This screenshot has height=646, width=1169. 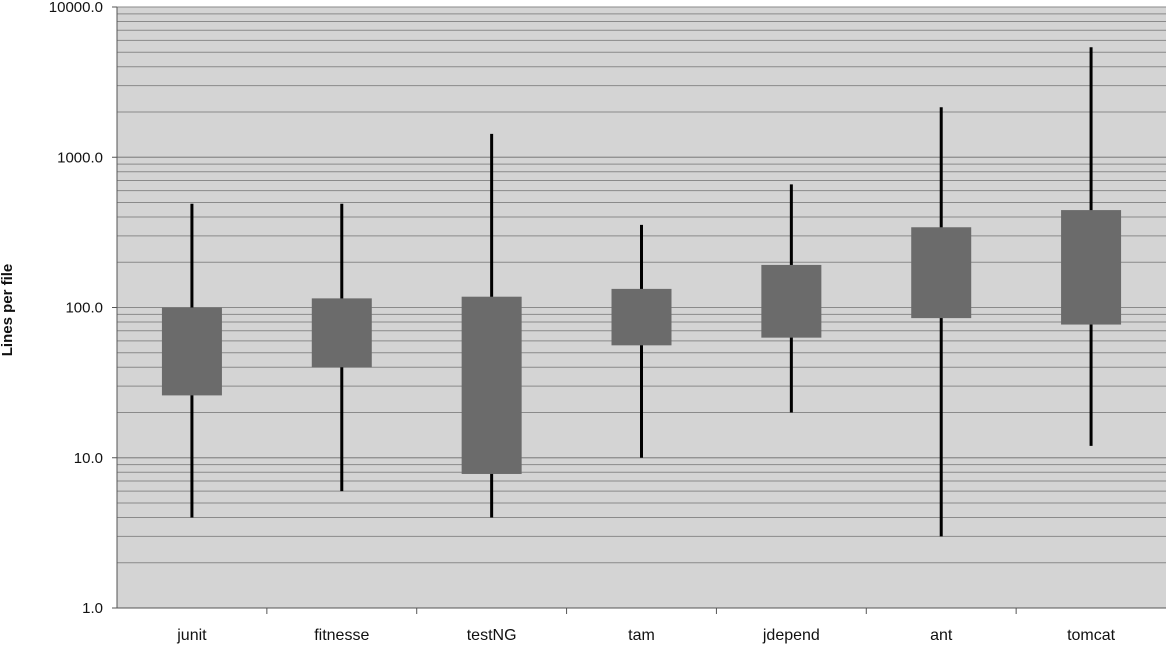 What do you see at coordinates (341, 635) in the screenshot?
I see `x-tick-label: fitnesse` at bounding box center [341, 635].